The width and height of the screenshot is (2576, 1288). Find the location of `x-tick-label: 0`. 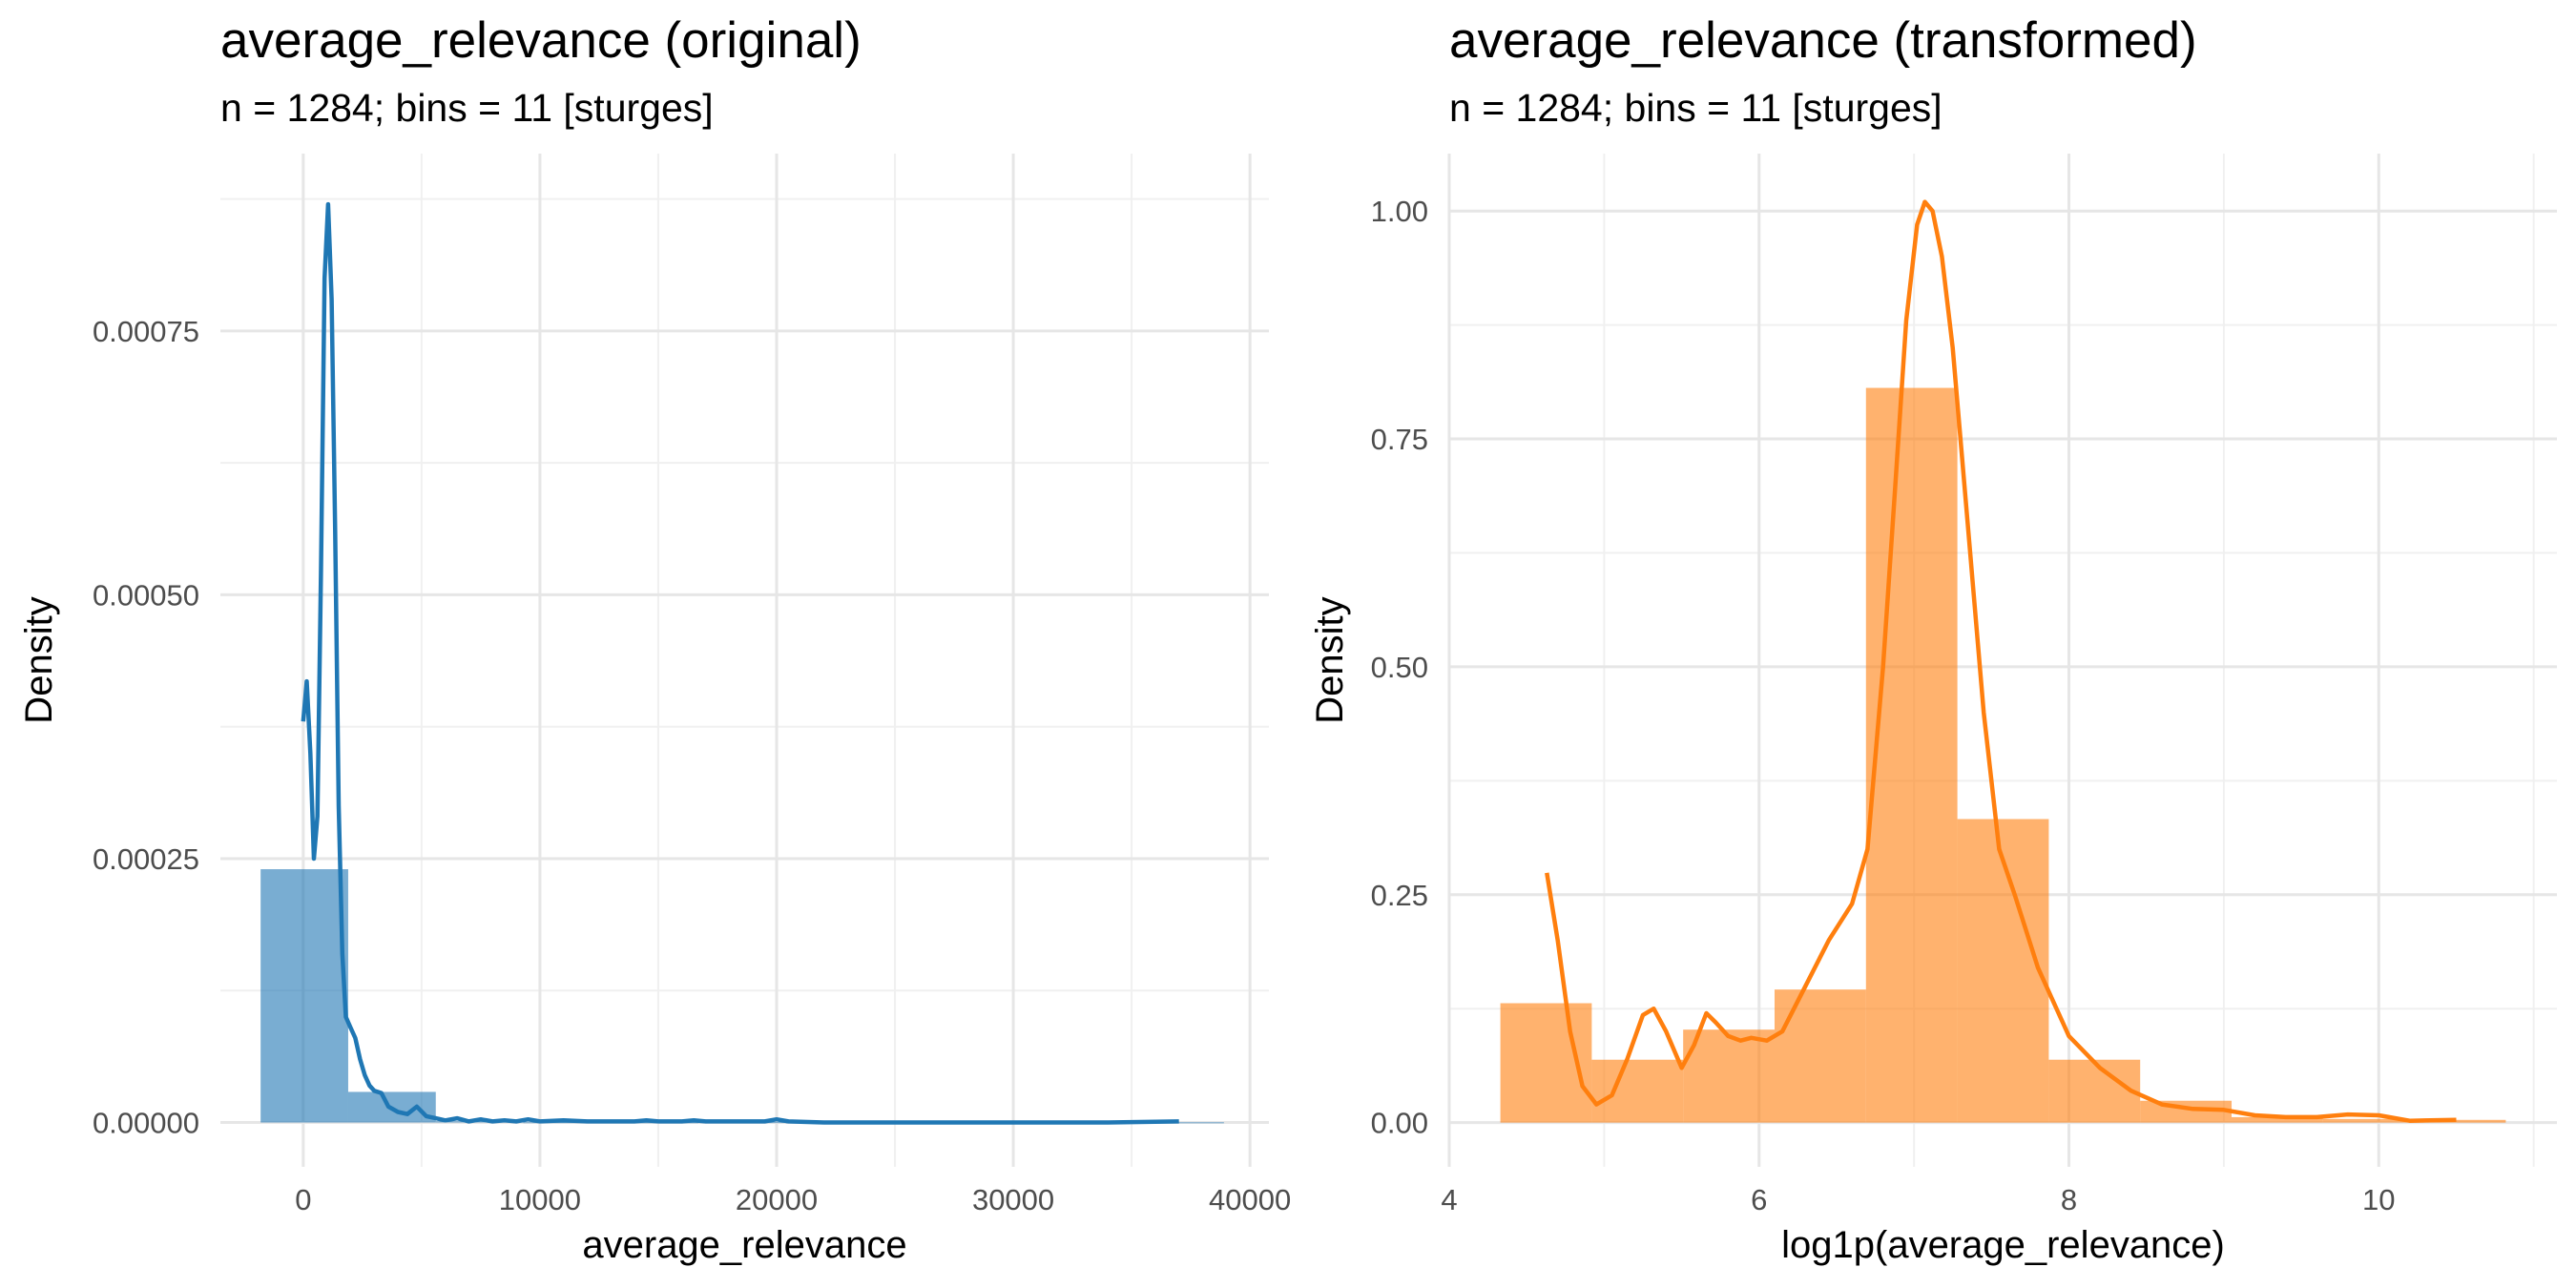

x-tick-label: 0 is located at coordinates (303, 1199).